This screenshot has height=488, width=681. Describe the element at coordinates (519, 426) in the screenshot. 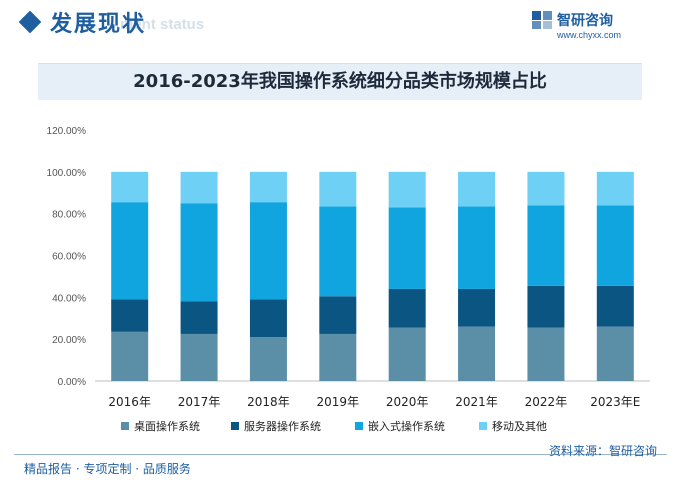

I see `legend-label: 移动及其他` at that location.